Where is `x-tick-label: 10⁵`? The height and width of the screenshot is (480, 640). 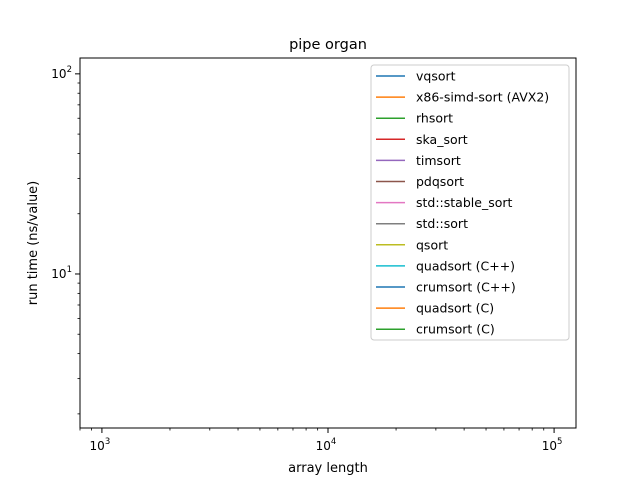 x-tick-label: 10⁵ is located at coordinates (552, 445).